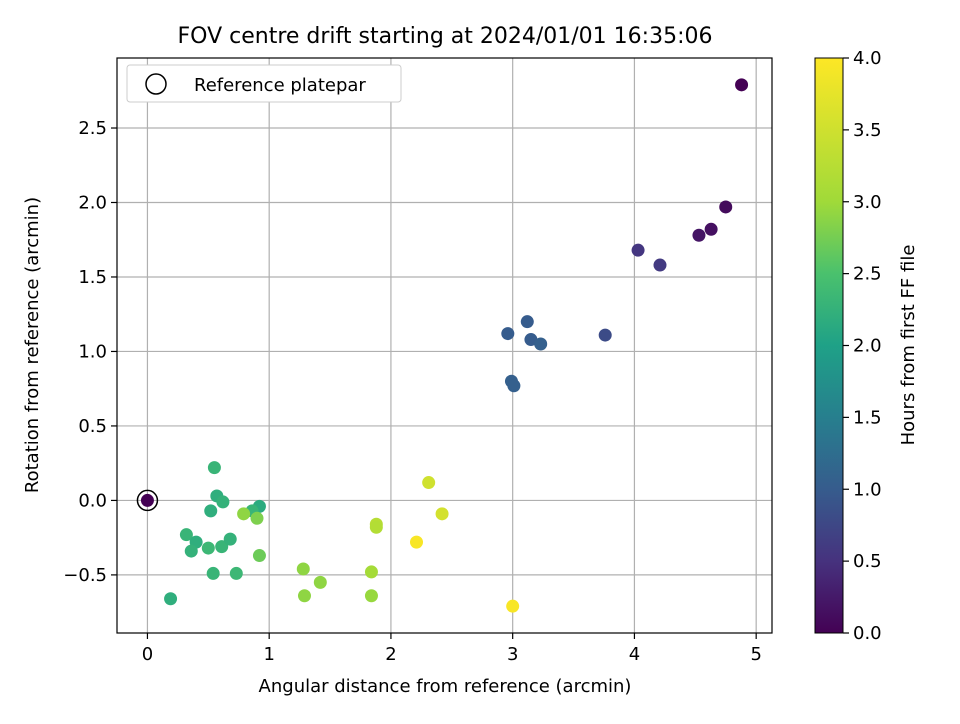 Image resolution: width=960 pixels, height=724 pixels. I want to click on x-tick-label: 5, so click(755, 654).